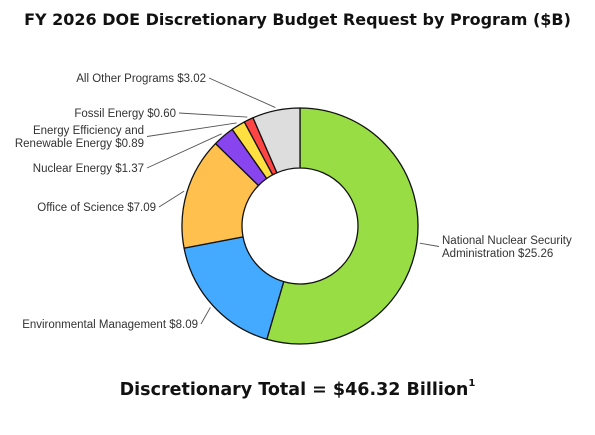 Image resolution: width=595 pixels, height=435 pixels. I want to click on slice-label: Fossil Energy $0.60, so click(125, 114).